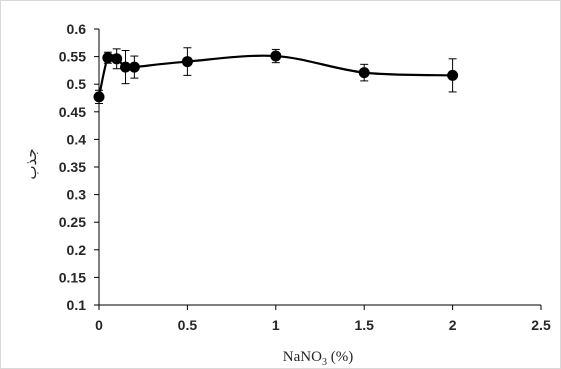 The image size is (561, 369). What do you see at coordinates (77, 84) in the screenshot?
I see `y-tick-label: 0.5` at bounding box center [77, 84].